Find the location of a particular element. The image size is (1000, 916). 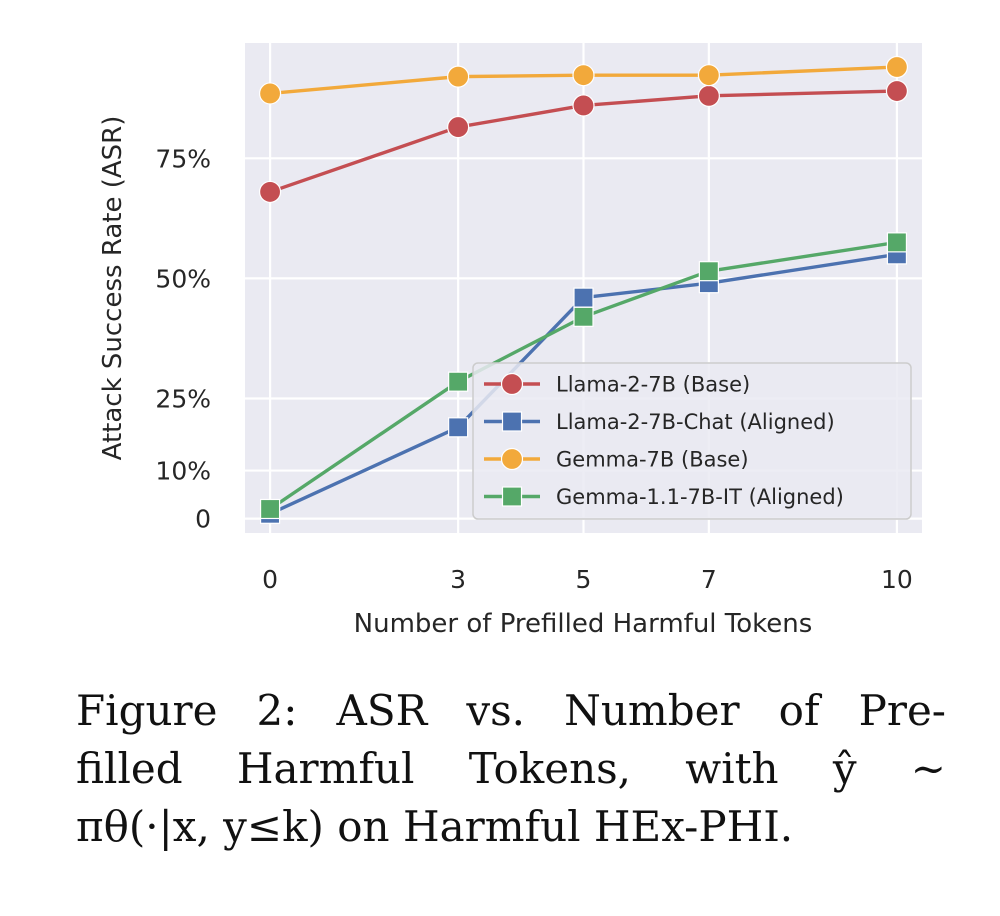

y-tick-label: 0 is located at coordinates (203, 519).